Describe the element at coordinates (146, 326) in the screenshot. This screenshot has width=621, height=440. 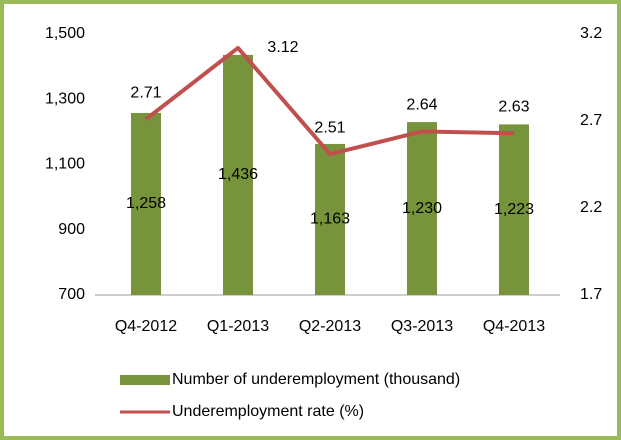
I see `x-tick-label: Q4-2012` at that location.